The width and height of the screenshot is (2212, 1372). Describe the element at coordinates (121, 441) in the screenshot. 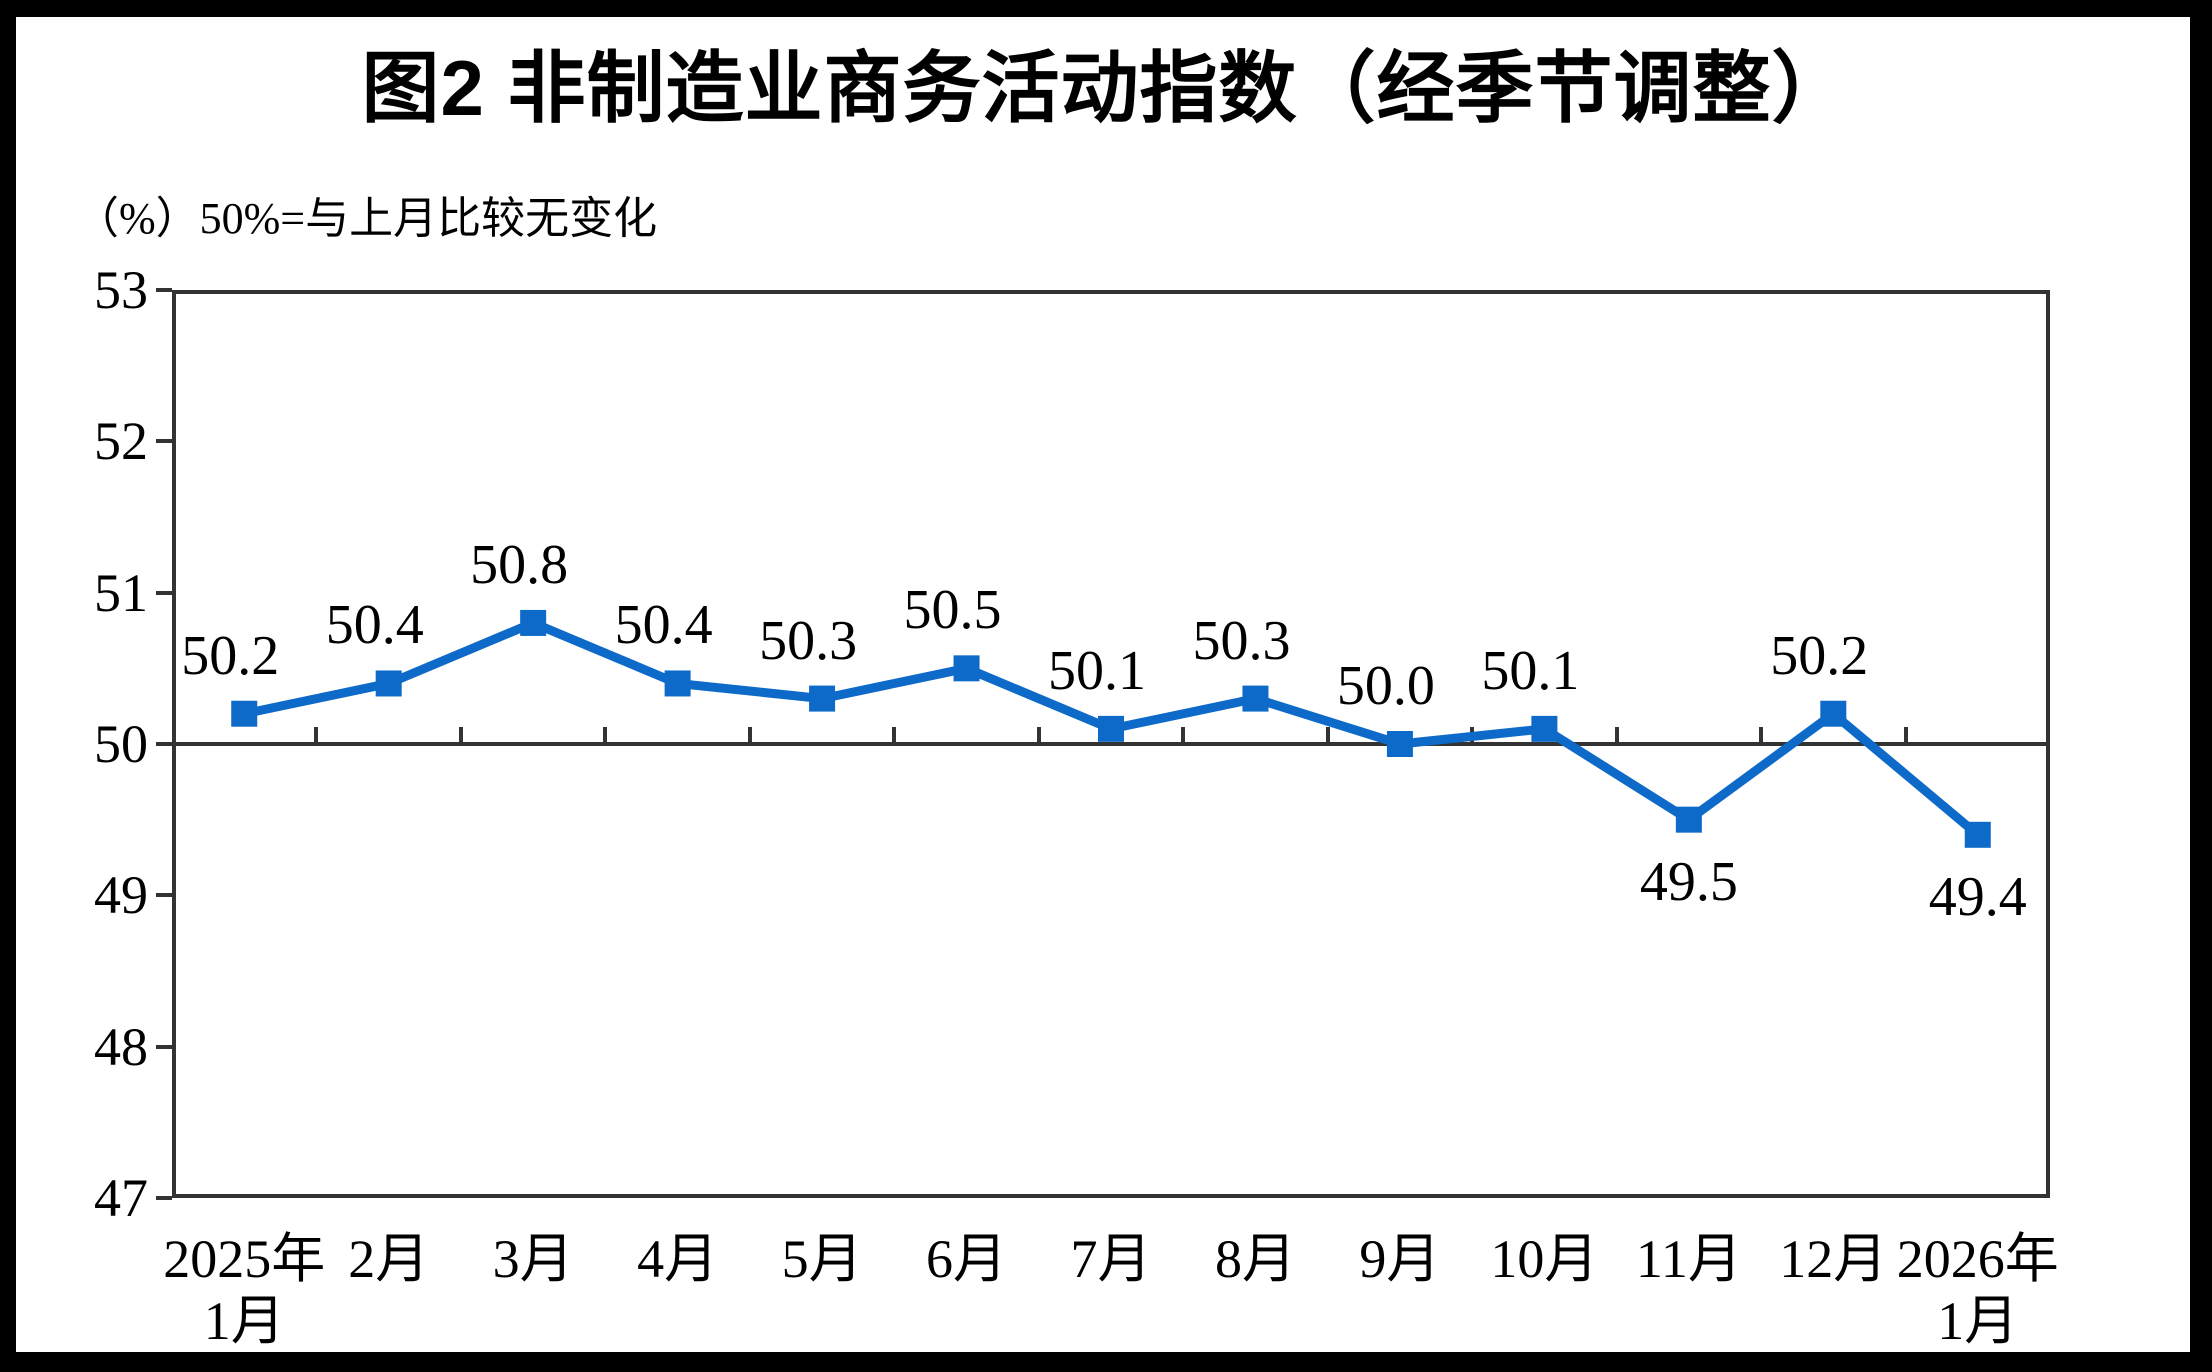

I see `y-axis-tick-label: 52` at that location.